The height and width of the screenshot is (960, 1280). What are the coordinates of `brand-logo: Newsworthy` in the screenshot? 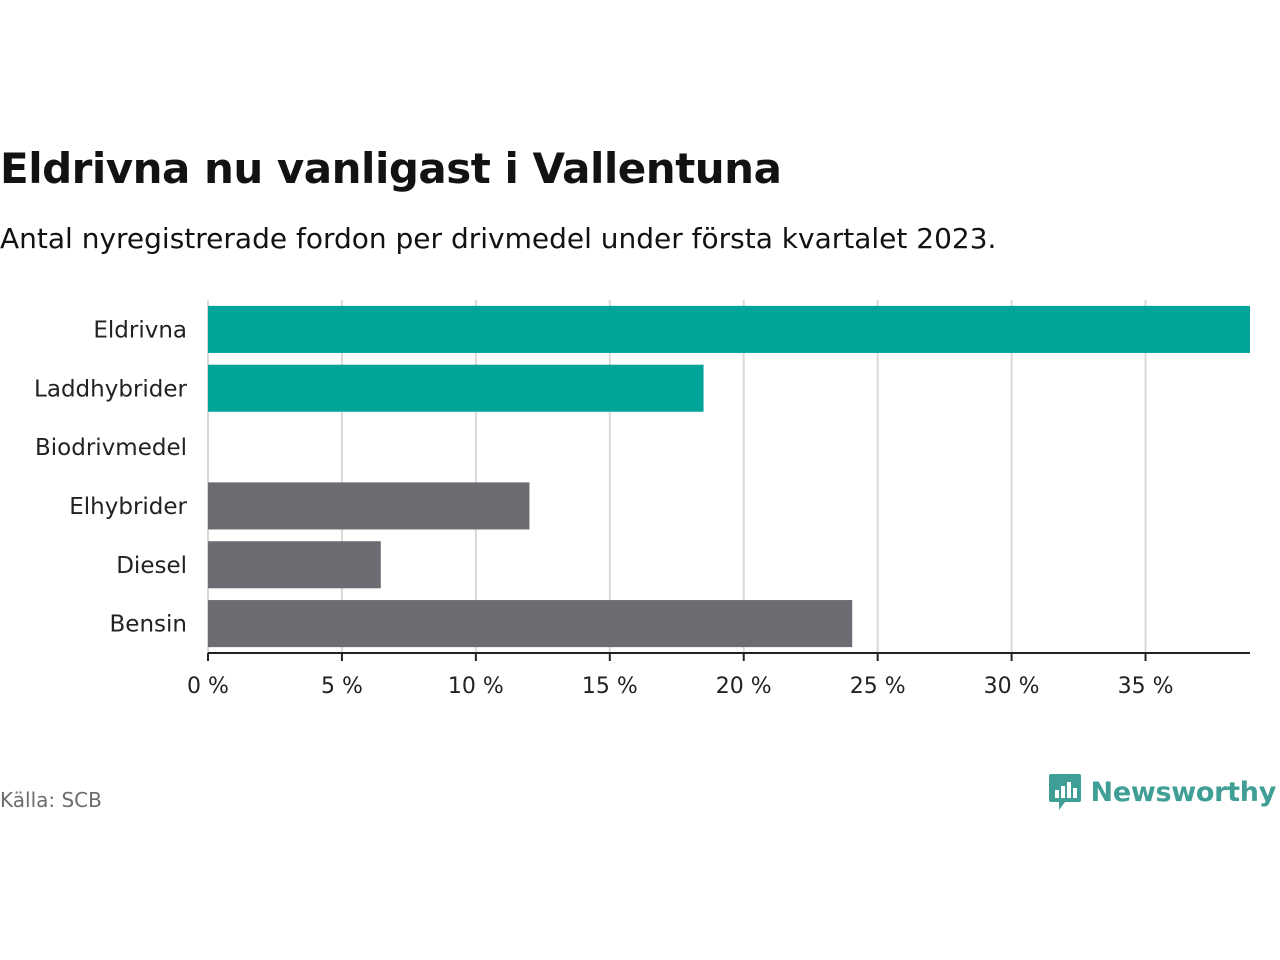 It's located at (1161, 792).